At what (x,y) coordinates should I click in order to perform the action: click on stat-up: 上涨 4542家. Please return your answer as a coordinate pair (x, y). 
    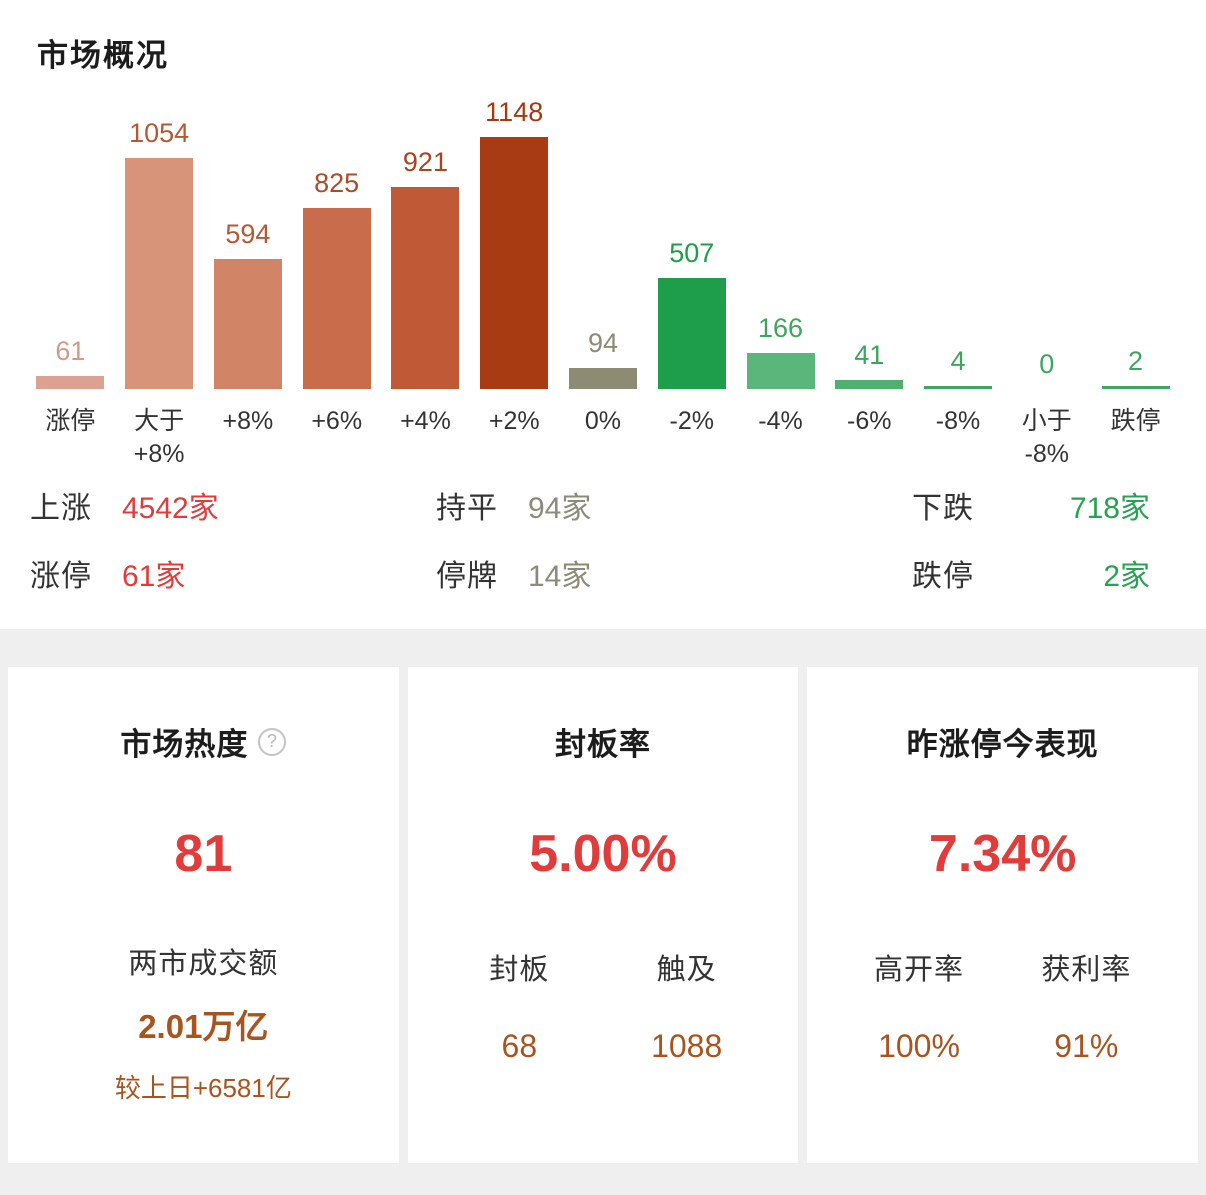
    Looking at the image, I should click on (233, 505).